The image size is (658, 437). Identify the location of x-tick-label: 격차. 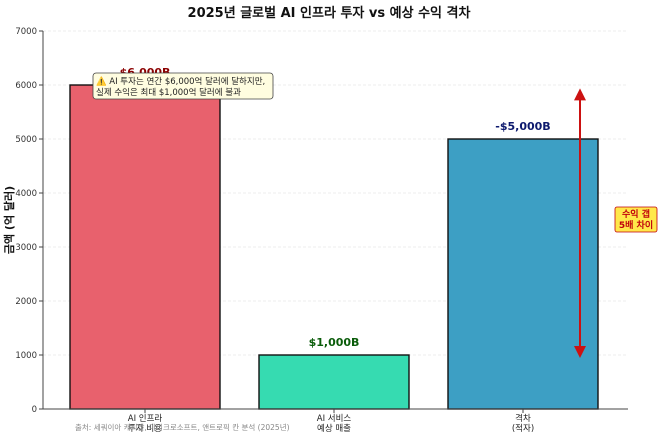
(523, 418).